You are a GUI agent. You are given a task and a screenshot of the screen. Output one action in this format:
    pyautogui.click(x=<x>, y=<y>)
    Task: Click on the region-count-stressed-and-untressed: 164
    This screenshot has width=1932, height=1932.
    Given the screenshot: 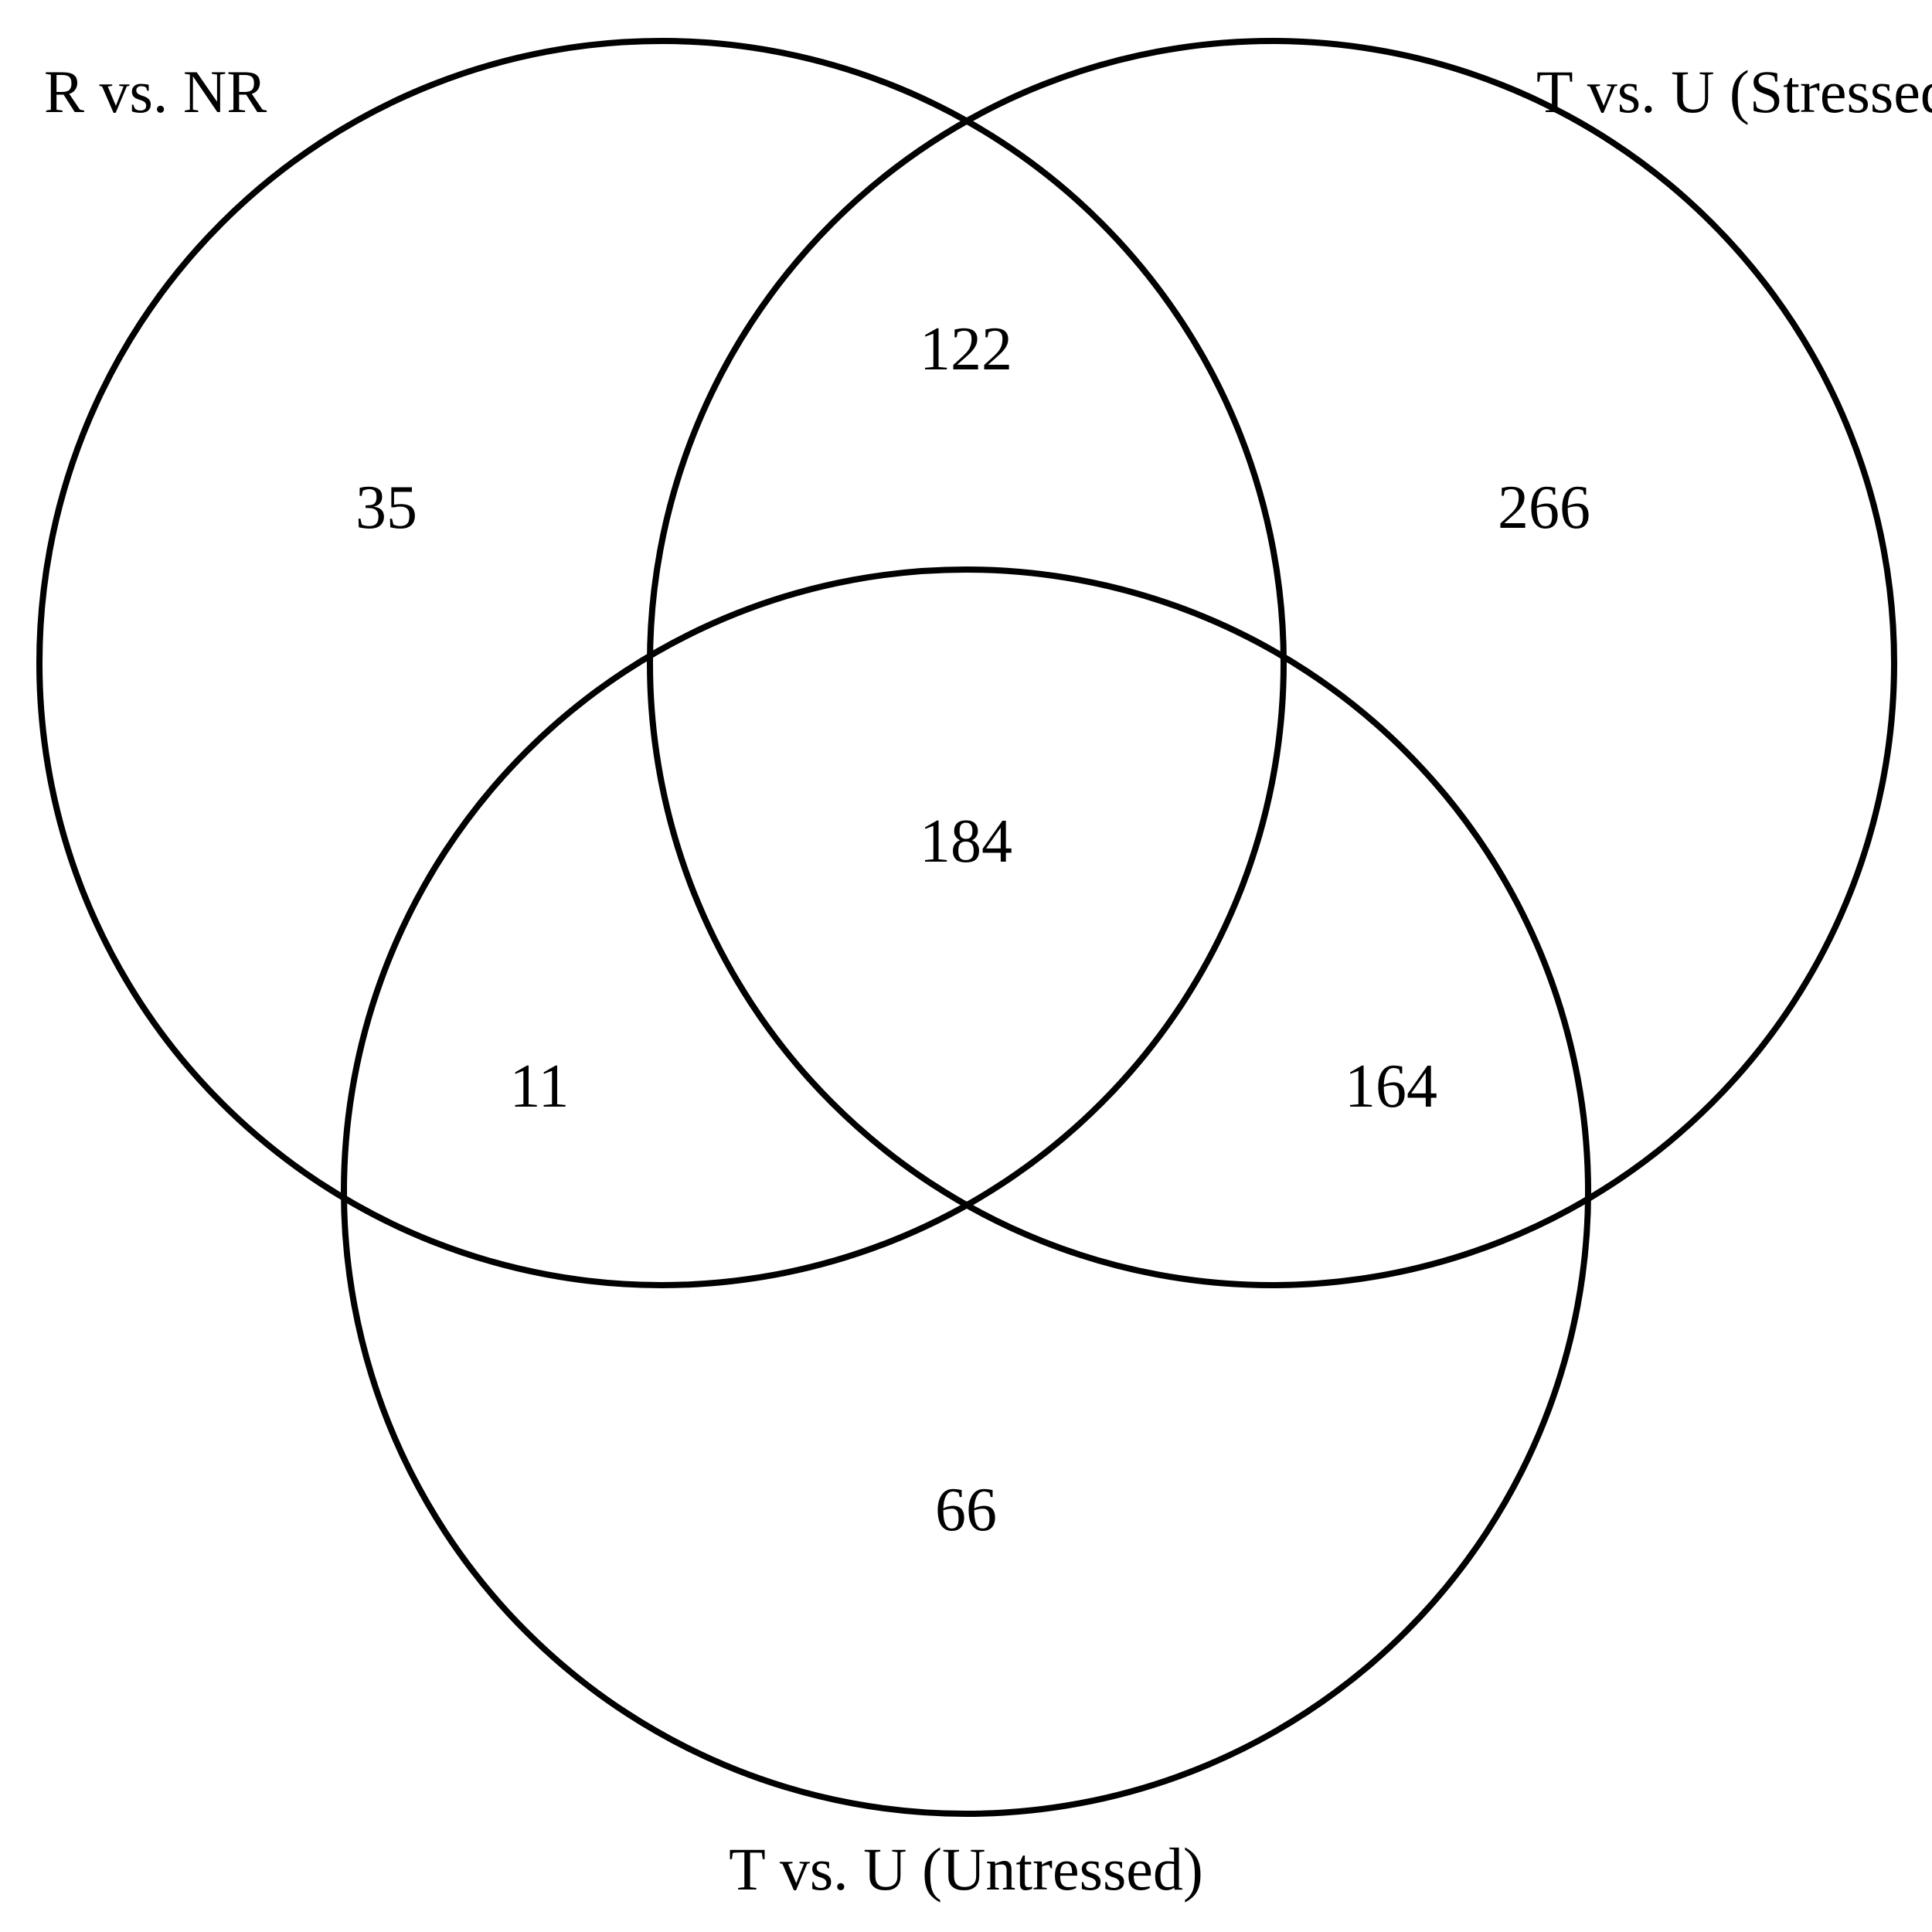 What is the action you would take?
    pyautogui.click(x=1391, y=1087)
    